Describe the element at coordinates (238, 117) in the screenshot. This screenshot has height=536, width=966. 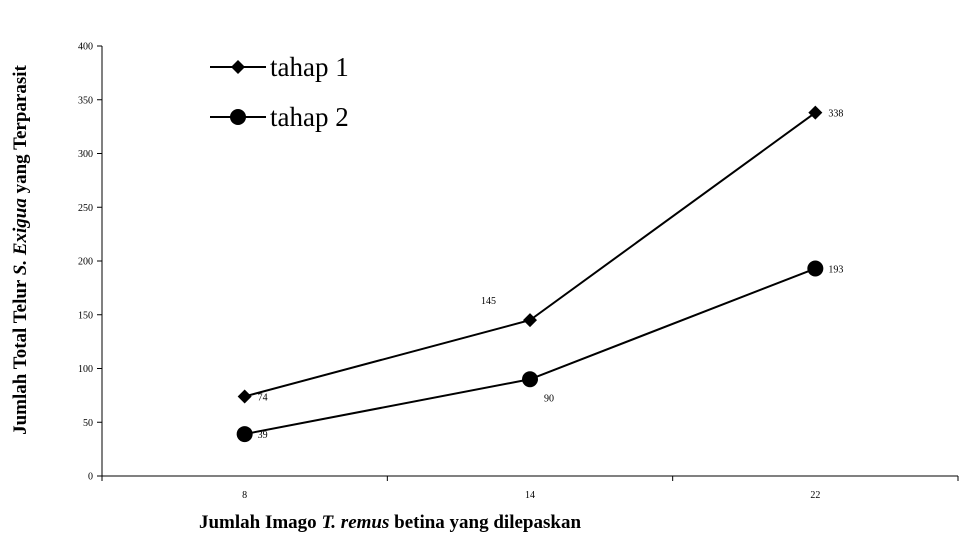
I see `circle-marker-icon` at that location.